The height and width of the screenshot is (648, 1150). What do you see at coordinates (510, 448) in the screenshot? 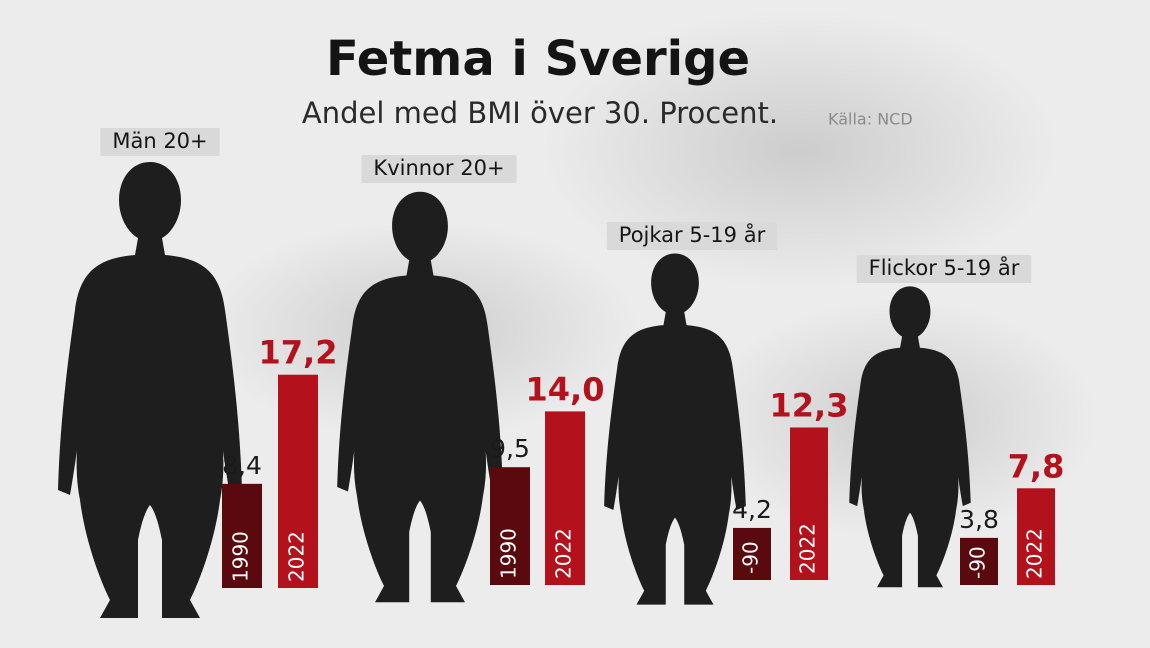
I see `value-label: 9,5` at bounding box center [510, 448].